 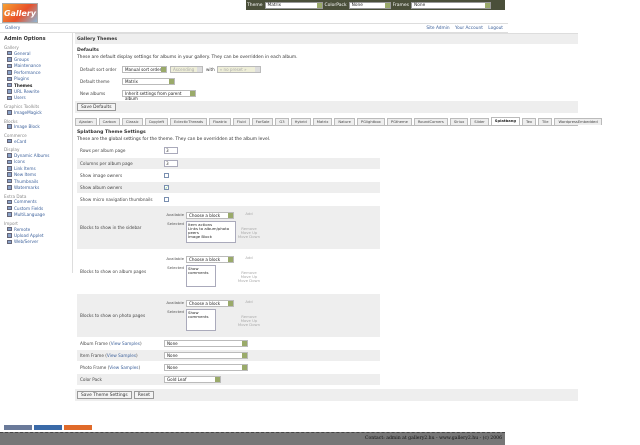 I want to click on colorpack-select: None, so click(x=369, y=5).